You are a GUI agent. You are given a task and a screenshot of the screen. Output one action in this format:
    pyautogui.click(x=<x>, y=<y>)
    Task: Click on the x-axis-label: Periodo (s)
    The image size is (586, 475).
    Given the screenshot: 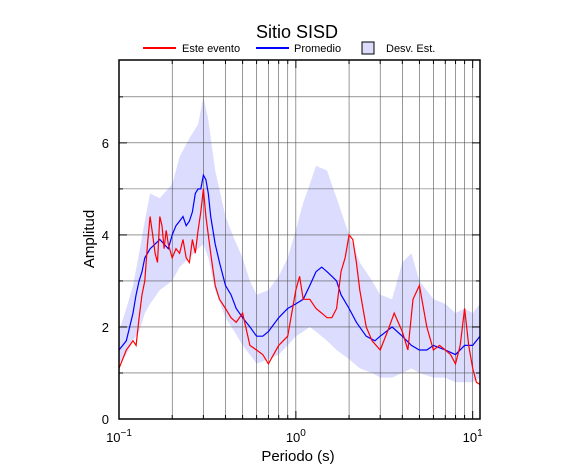 What is the action you would take?
    pyautogui.click(x=297, y=456)
    